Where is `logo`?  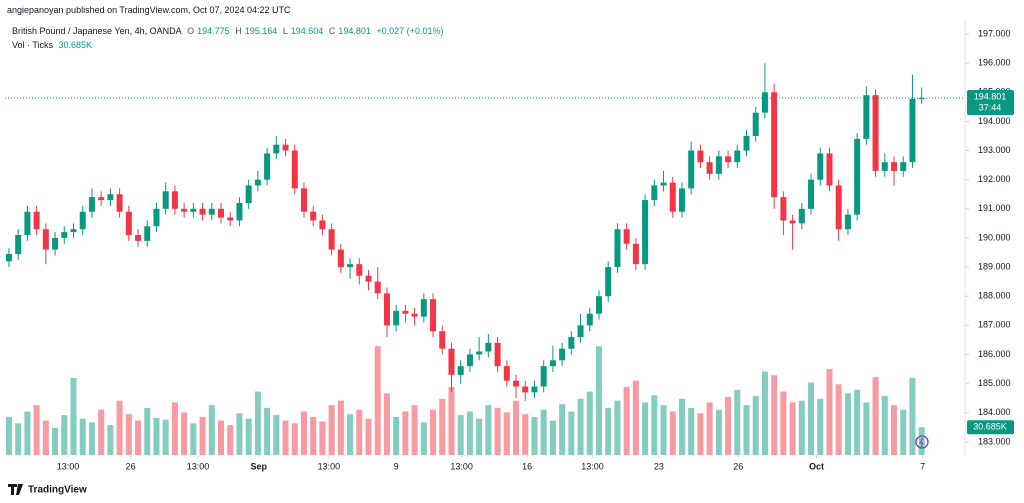
logo is located at coordinates (15, 489).